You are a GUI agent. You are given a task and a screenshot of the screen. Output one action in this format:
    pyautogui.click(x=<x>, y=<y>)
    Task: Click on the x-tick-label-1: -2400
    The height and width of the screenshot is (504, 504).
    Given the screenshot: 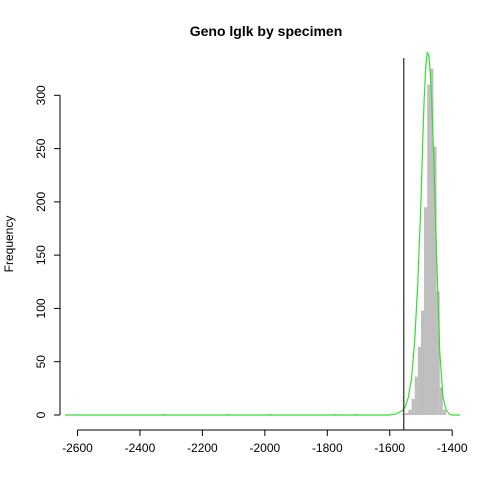 What is the action you would take?
    pyautogui.click(x=140, y=448)
    